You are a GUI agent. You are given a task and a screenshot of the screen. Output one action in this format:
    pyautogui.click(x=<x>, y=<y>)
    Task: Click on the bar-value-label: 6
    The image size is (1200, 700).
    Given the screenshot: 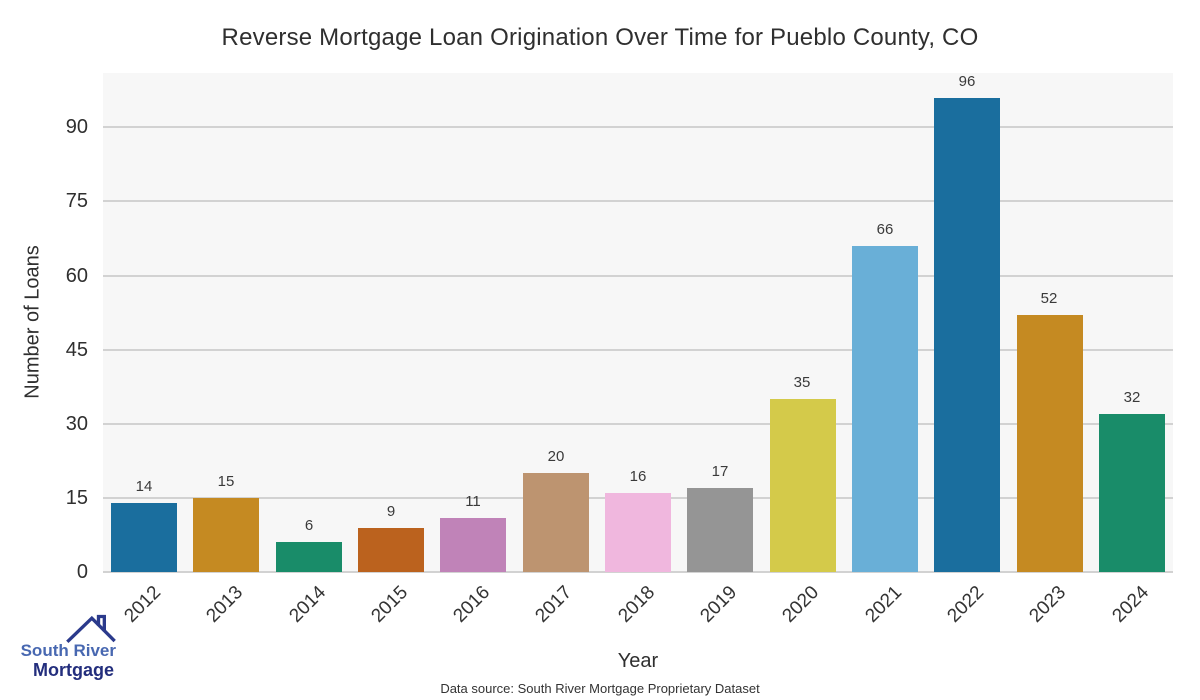 What is the action you would take?
    pyautogui.click(x=309, y=526)
    